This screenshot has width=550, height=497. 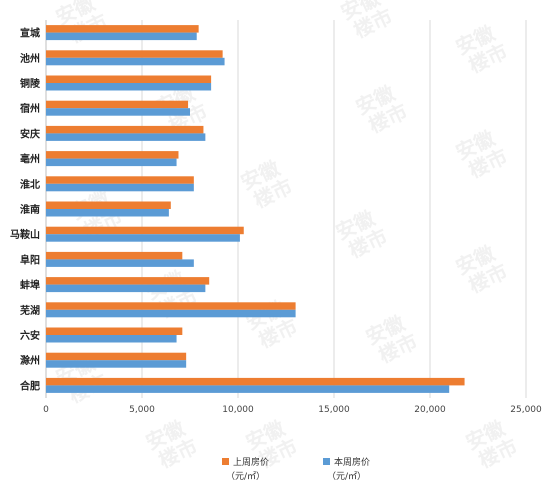 I want to click on y-tick-label: 亳州, so click(x=30, y=159).